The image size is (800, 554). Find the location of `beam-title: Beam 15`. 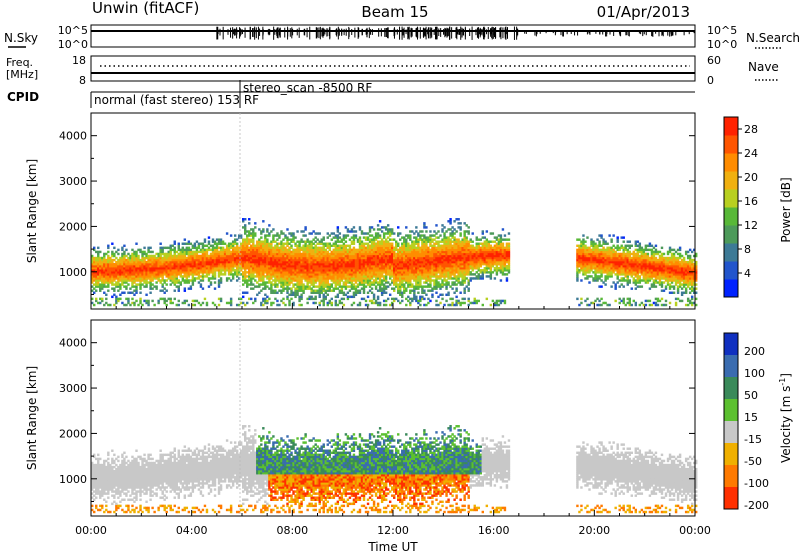

beam-title: Beam 15 is located at coordinates (394, 12).